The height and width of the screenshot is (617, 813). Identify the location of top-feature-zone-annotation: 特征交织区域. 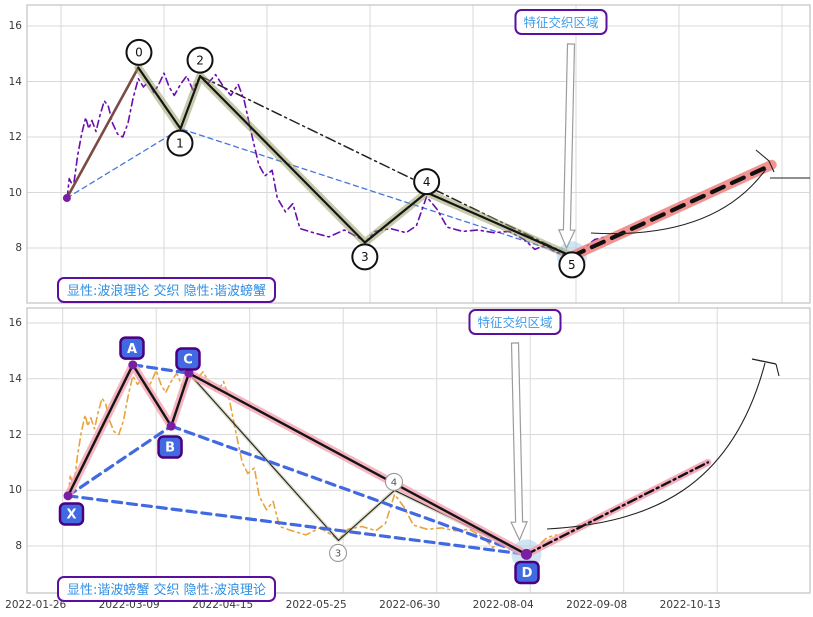
(561, 22).